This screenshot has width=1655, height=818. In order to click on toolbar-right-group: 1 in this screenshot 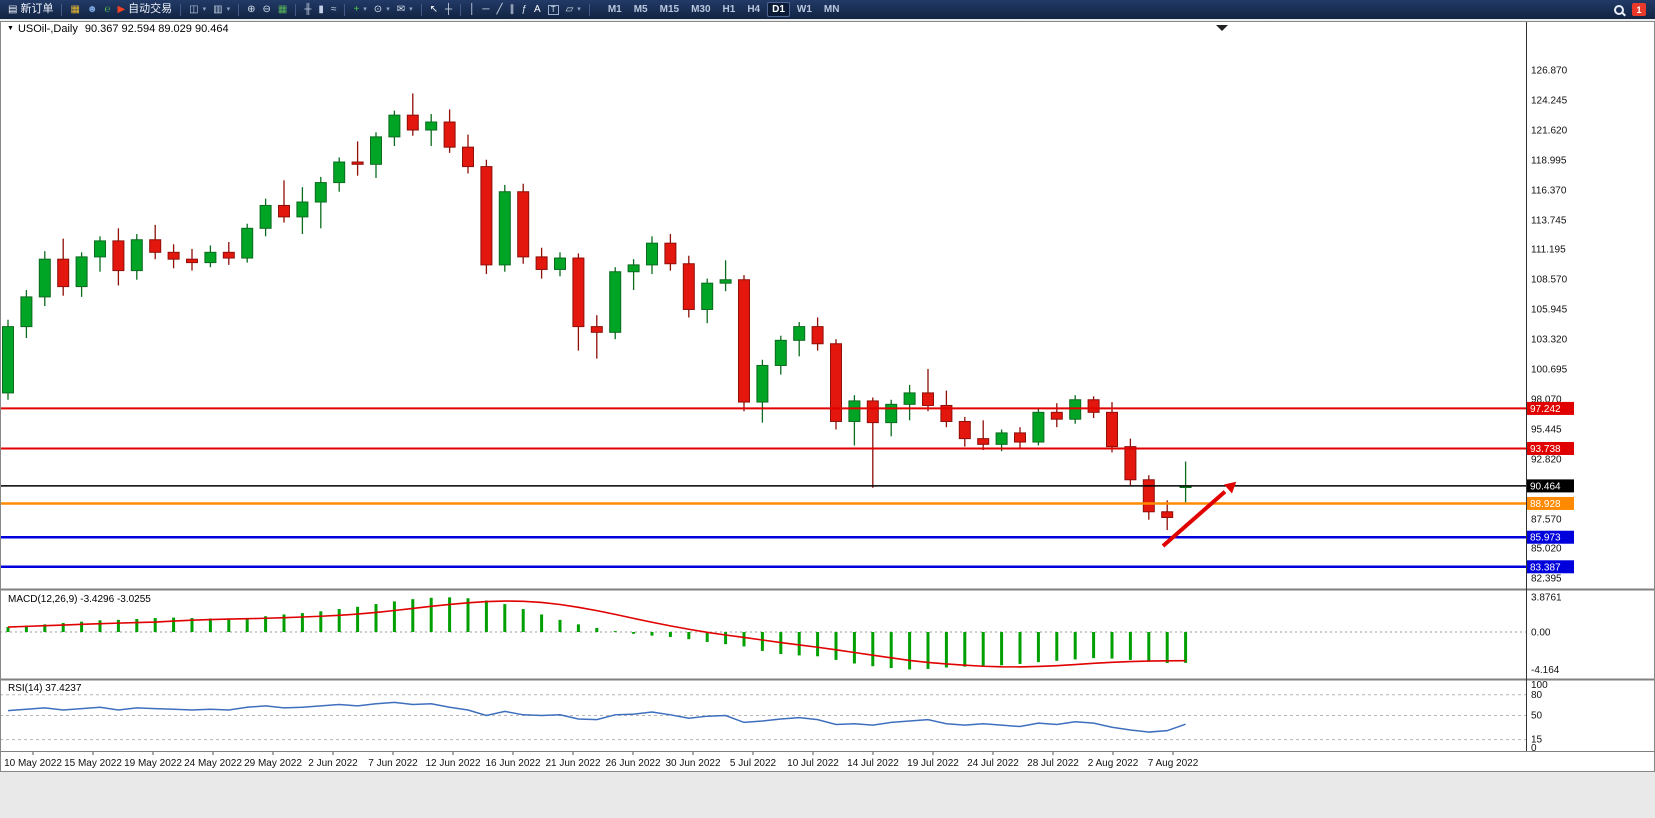, I will do `click(1632, 9)`.